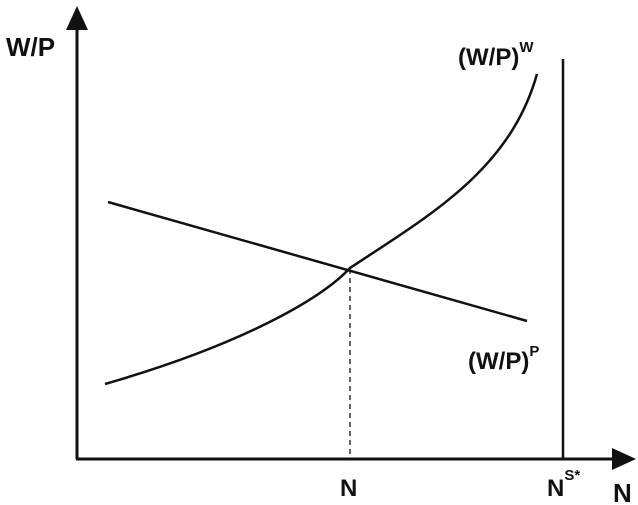 The image size is (638, 505). What do you see at coordinates (622, 491) in the screenshot?
I see `x-axis-label: N` at bounding box center [622, 491].